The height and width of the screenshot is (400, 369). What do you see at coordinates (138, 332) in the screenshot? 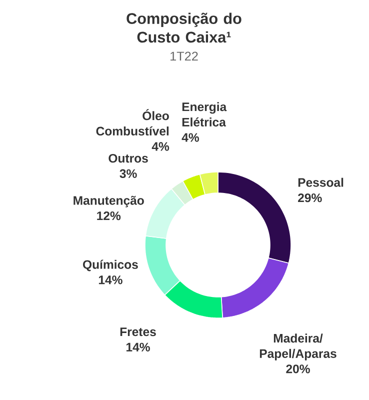
I see `slice-label: Fretes` at bounding box center [138, 332].